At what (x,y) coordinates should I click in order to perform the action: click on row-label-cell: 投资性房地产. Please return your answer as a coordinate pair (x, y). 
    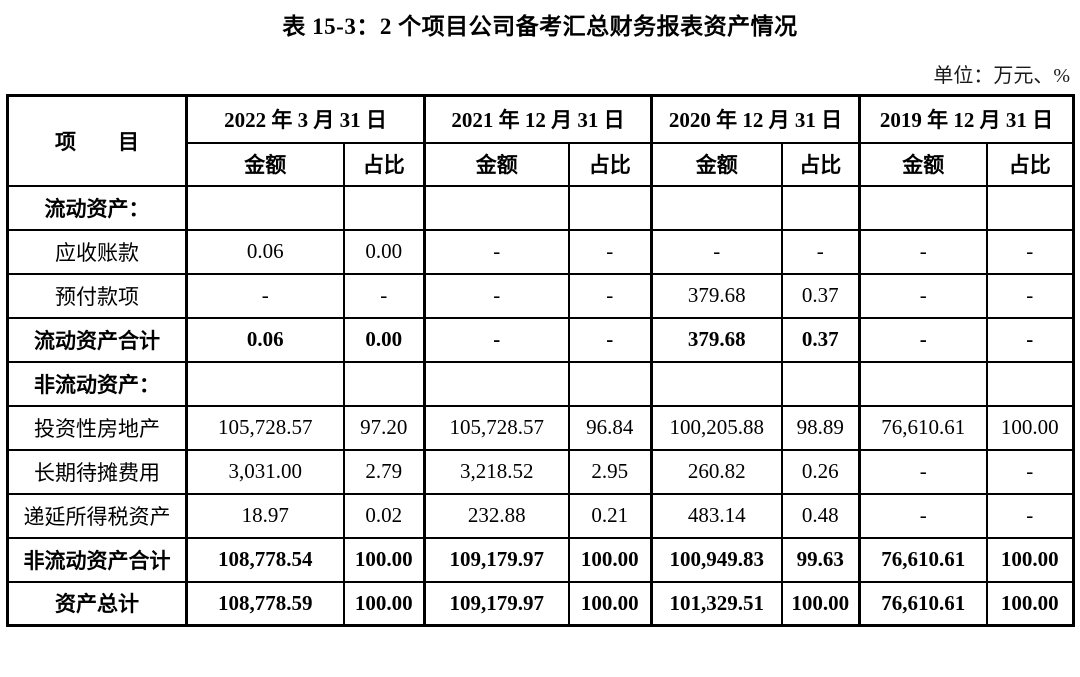
    Looking at the image, I should click on (97, 427).